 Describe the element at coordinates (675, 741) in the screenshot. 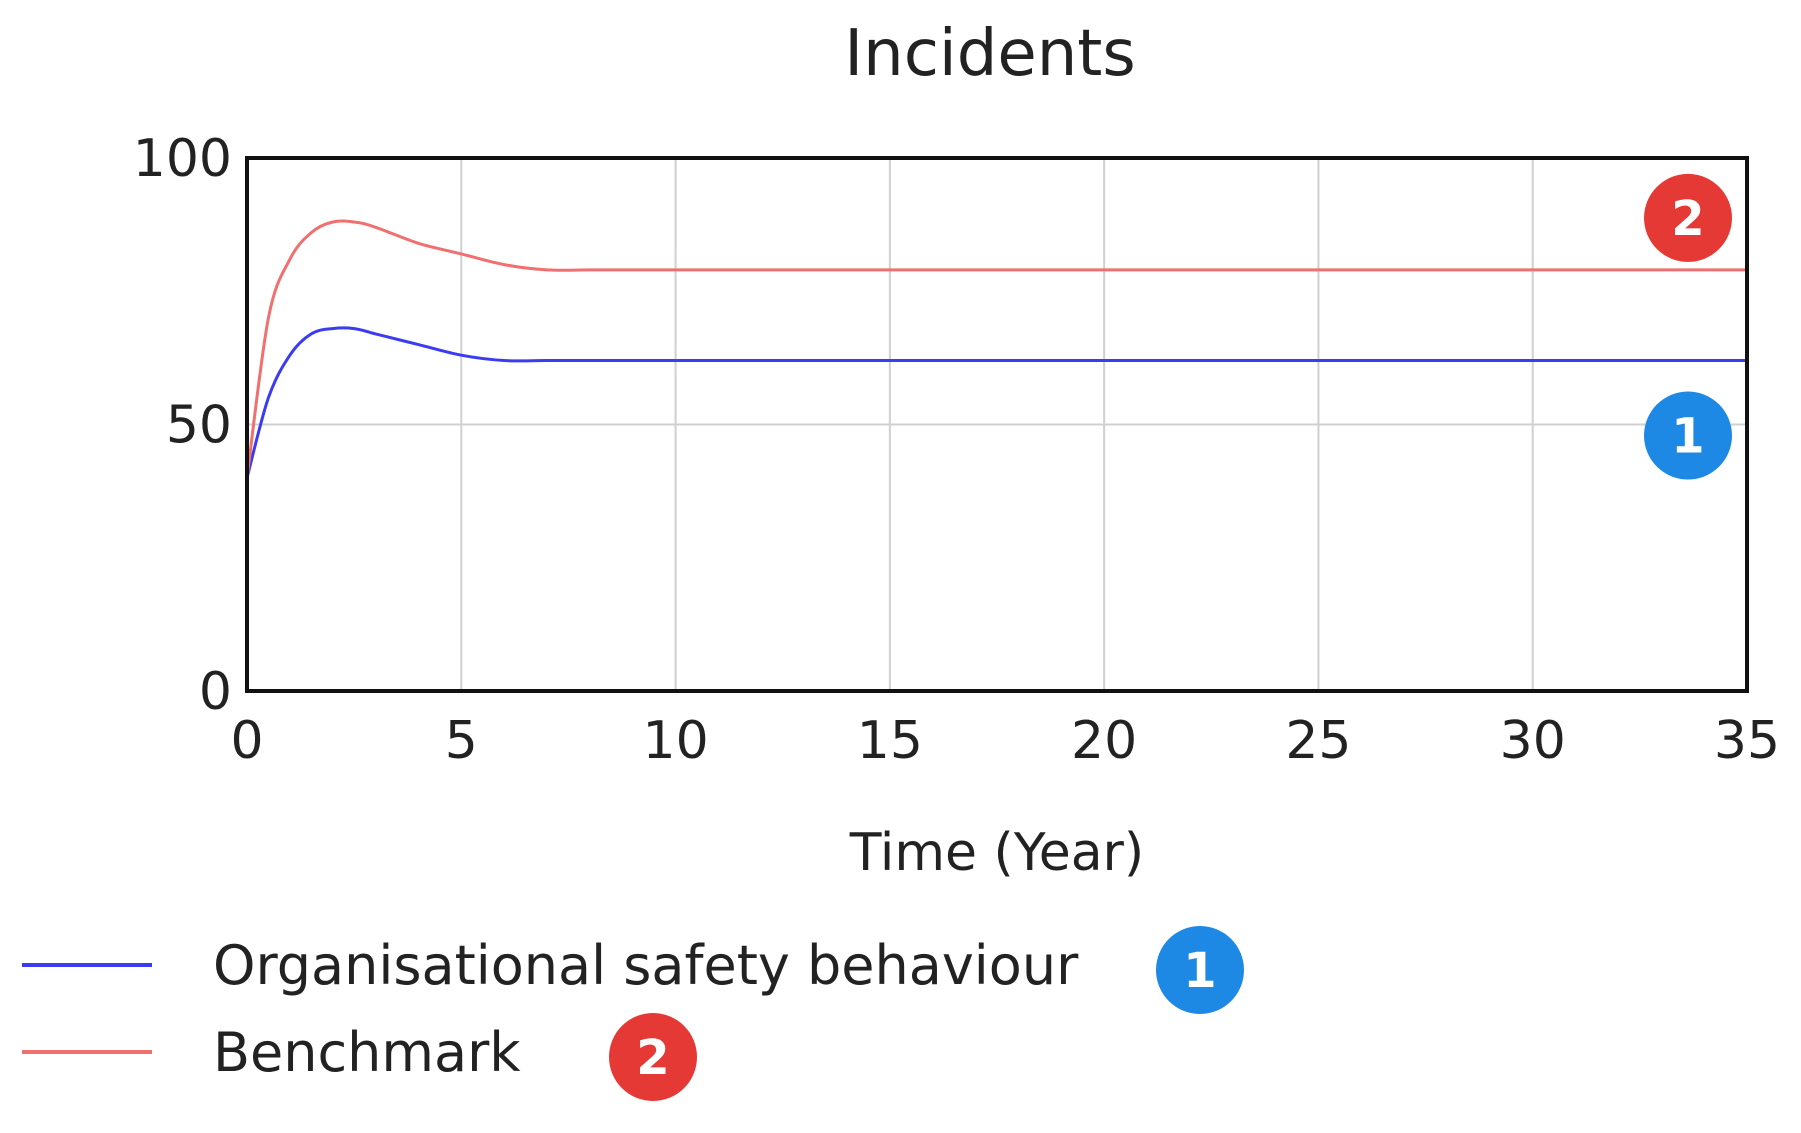

I see `x-tick-label: 10` at that location.